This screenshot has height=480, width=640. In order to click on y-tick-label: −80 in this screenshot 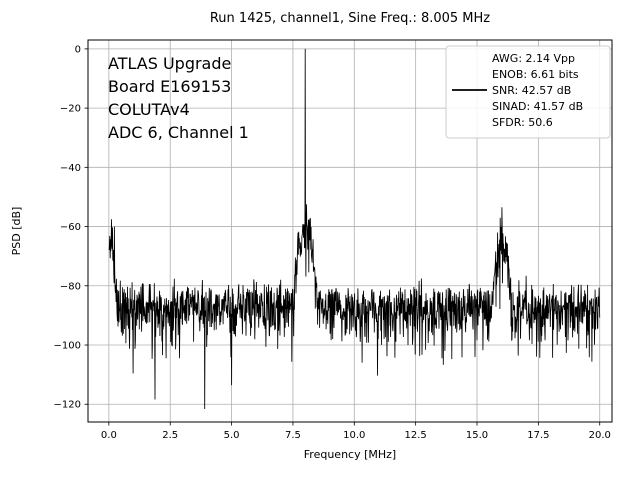, I will do `click(70, 286)`.